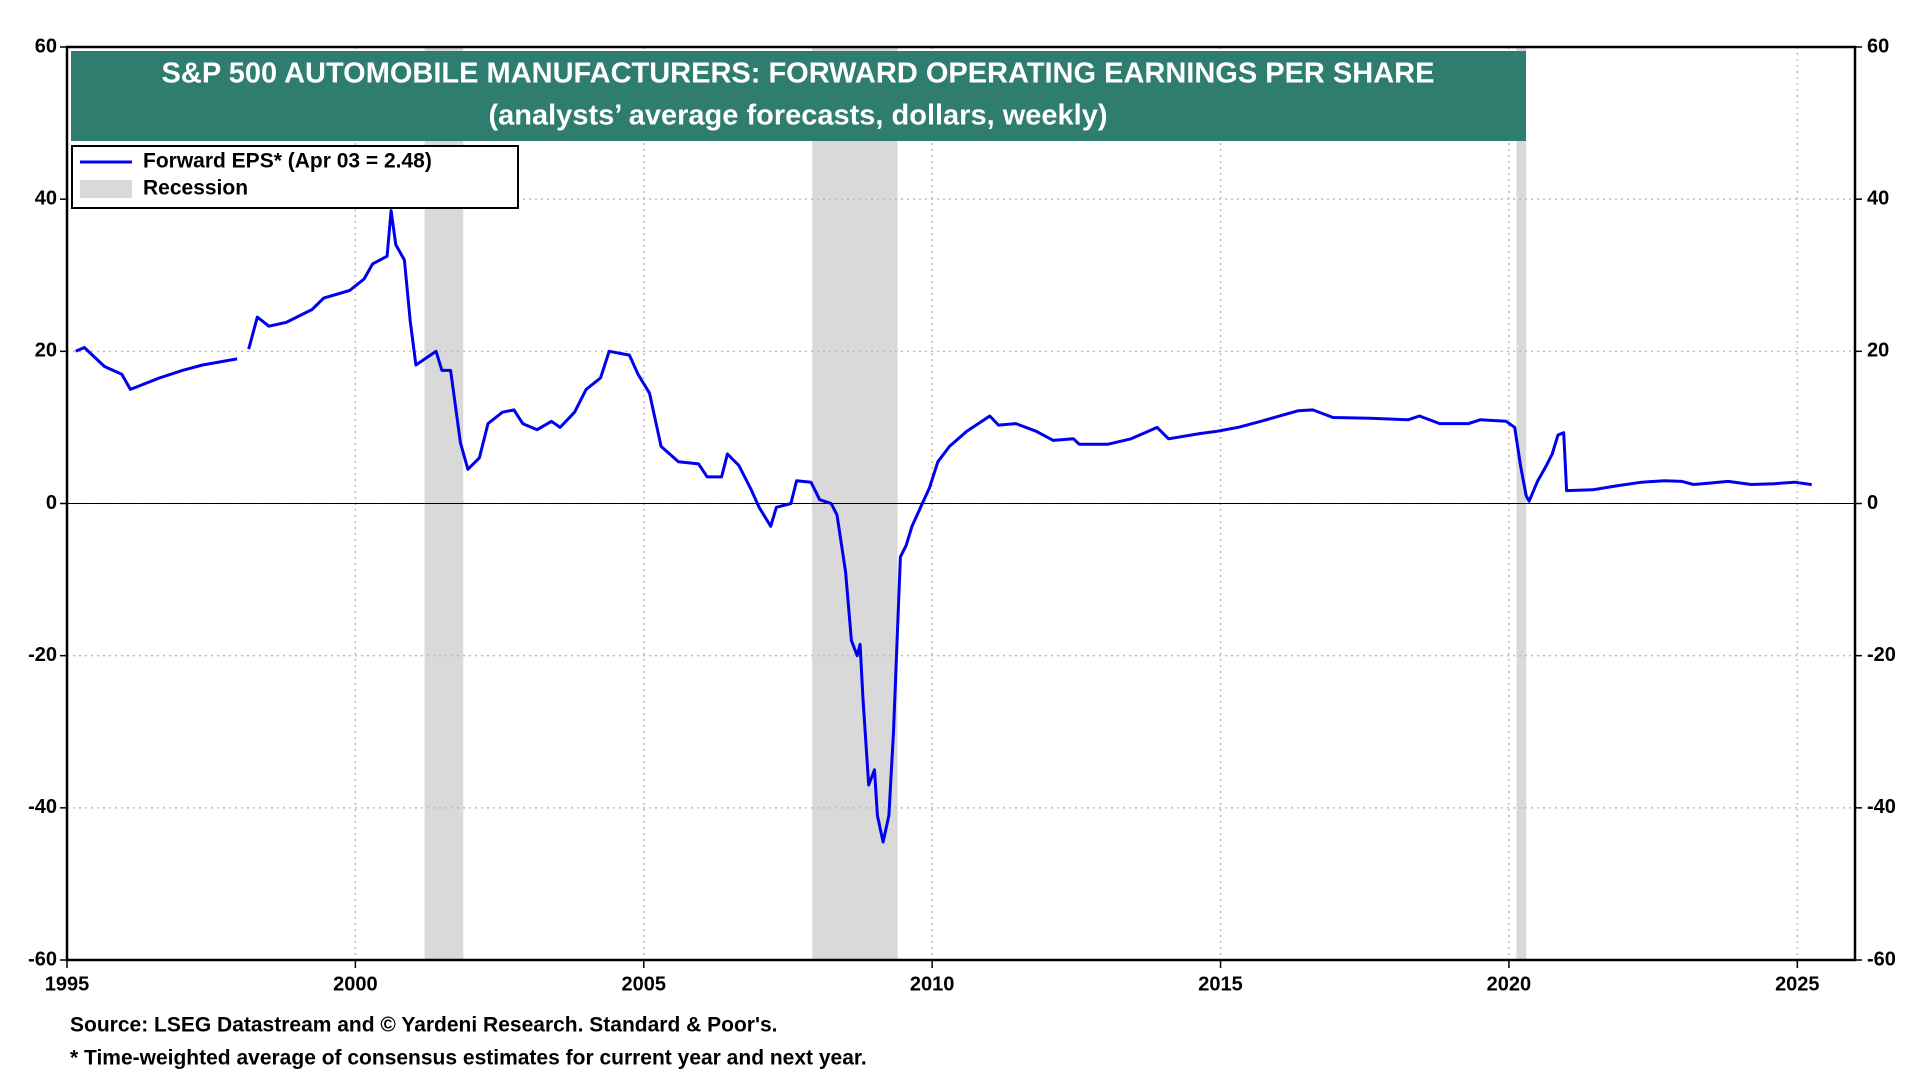  I want to click on y-tick-label: -60, so click(42, 959).